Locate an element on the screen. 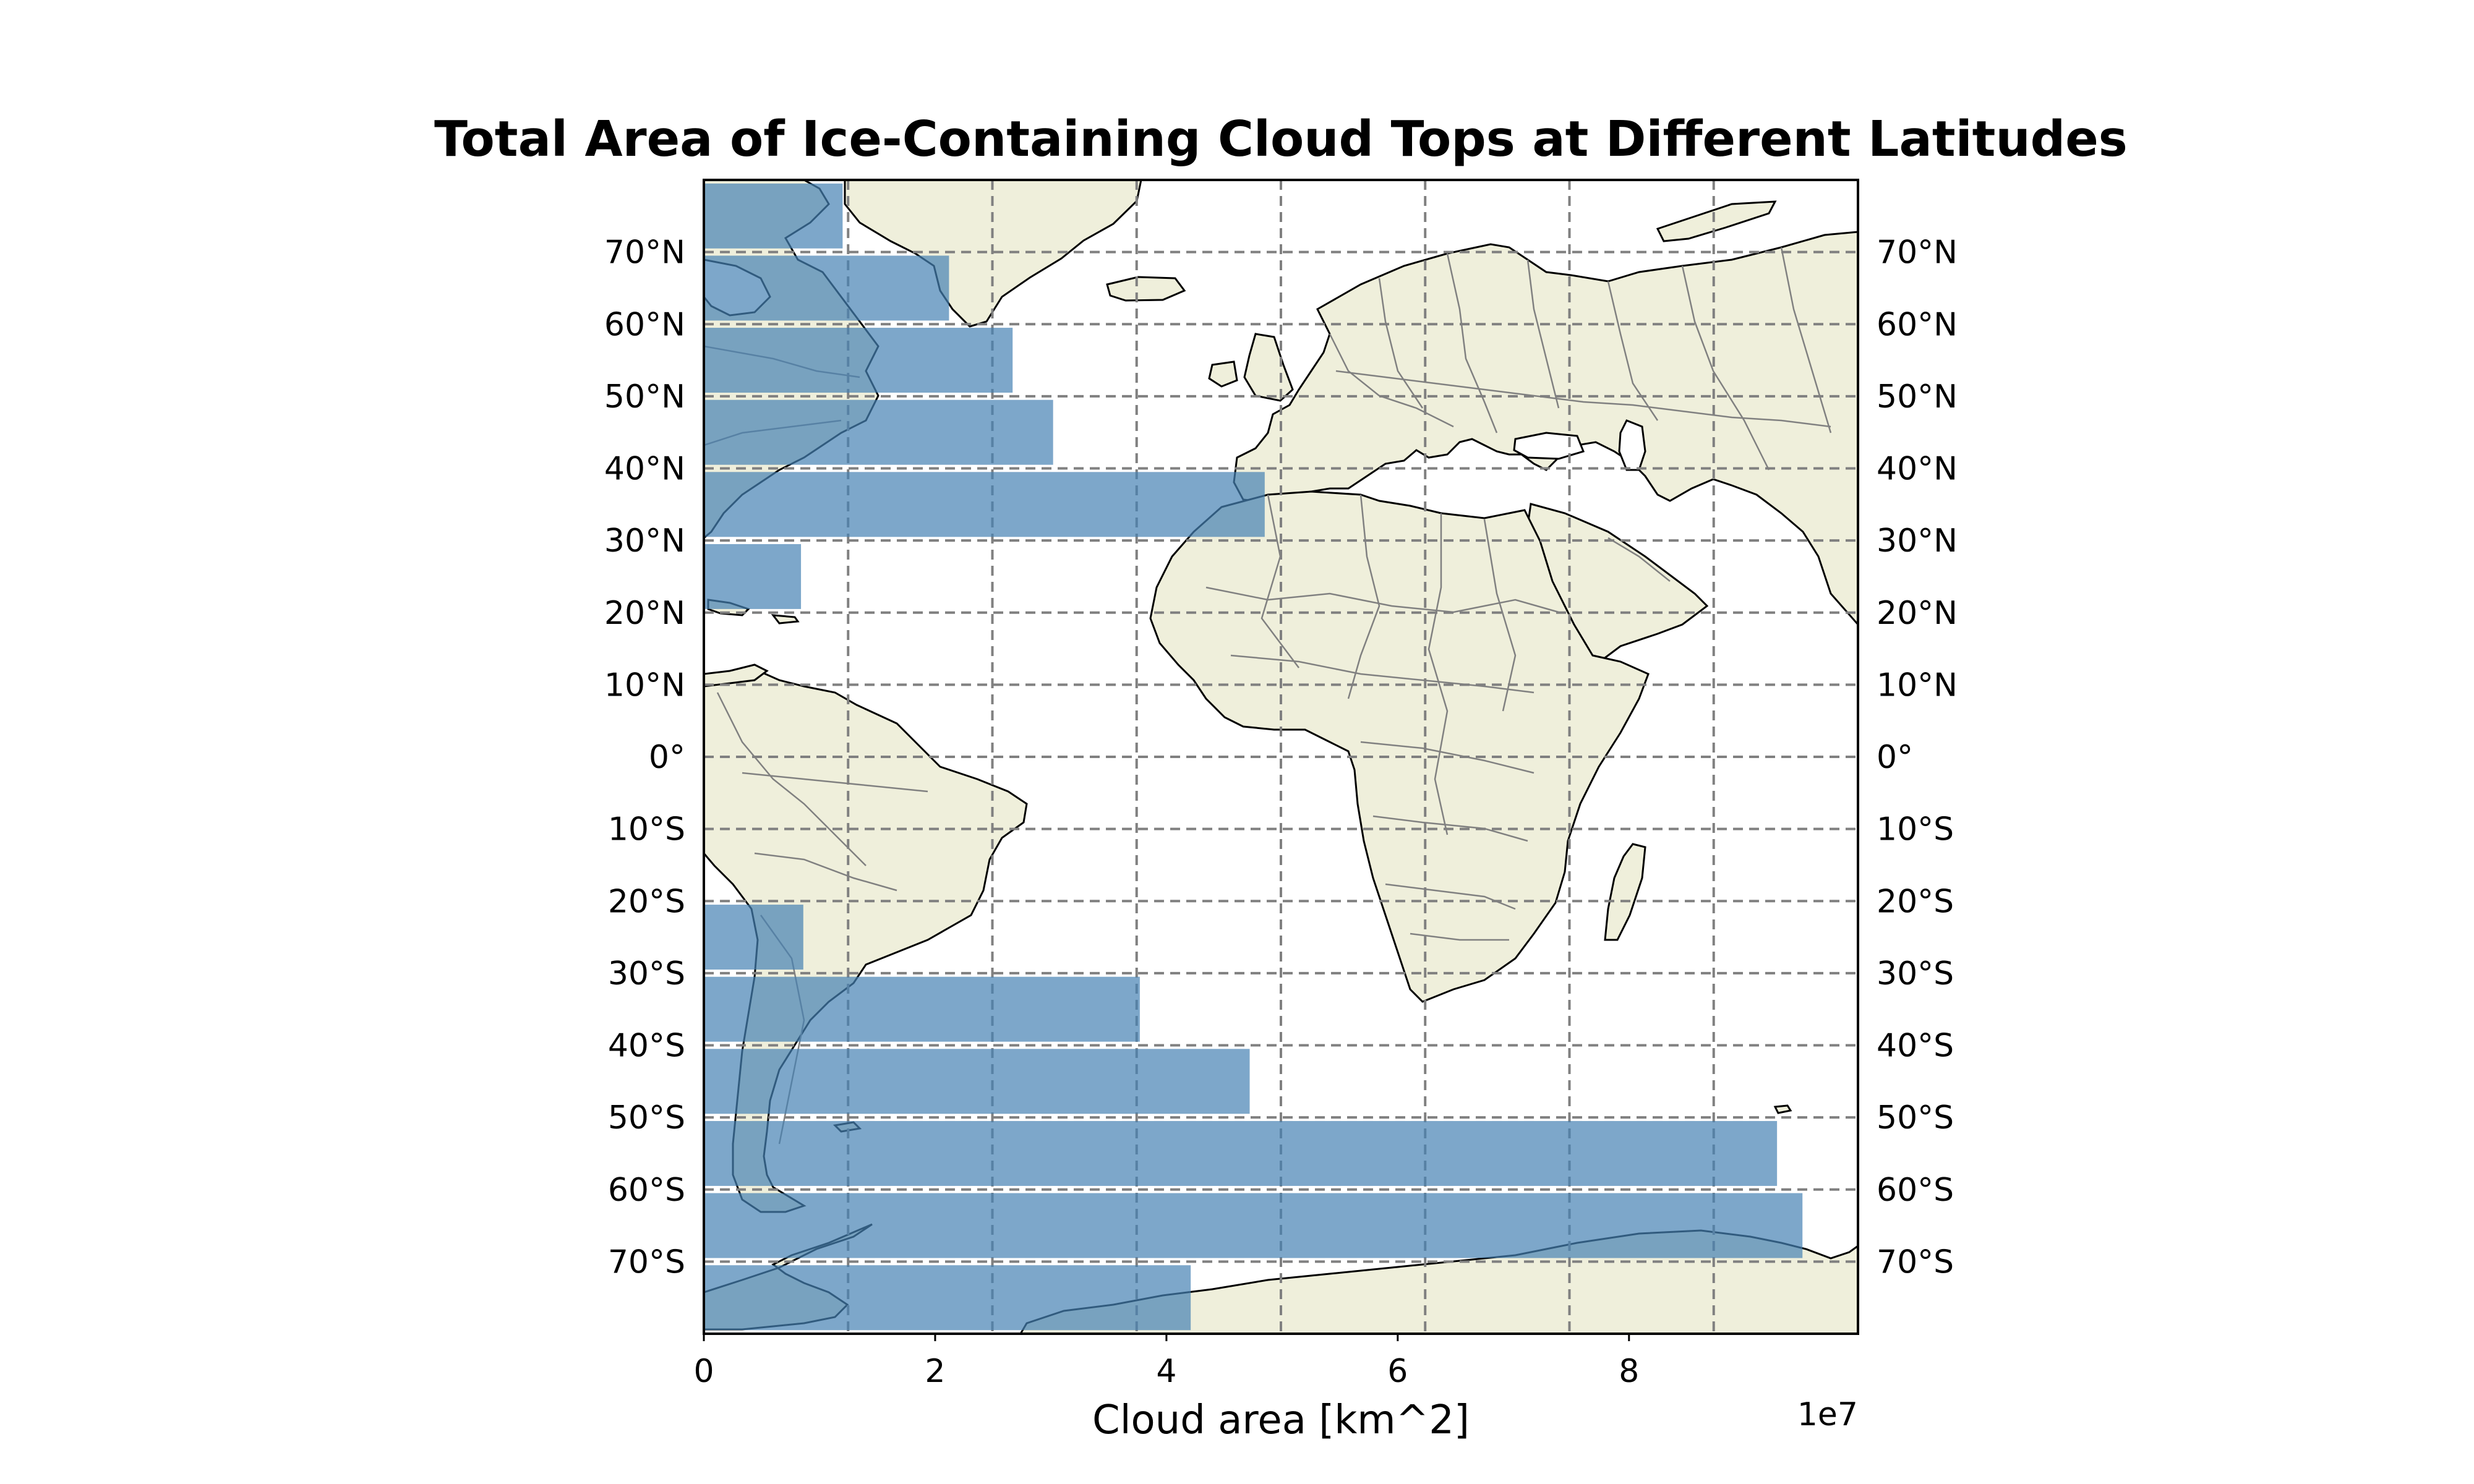 The height and width of the screenshot is (1484, 2474). x-axis-ticks: 0 2 4 6 8 is located at coordinates (1166, 1362).